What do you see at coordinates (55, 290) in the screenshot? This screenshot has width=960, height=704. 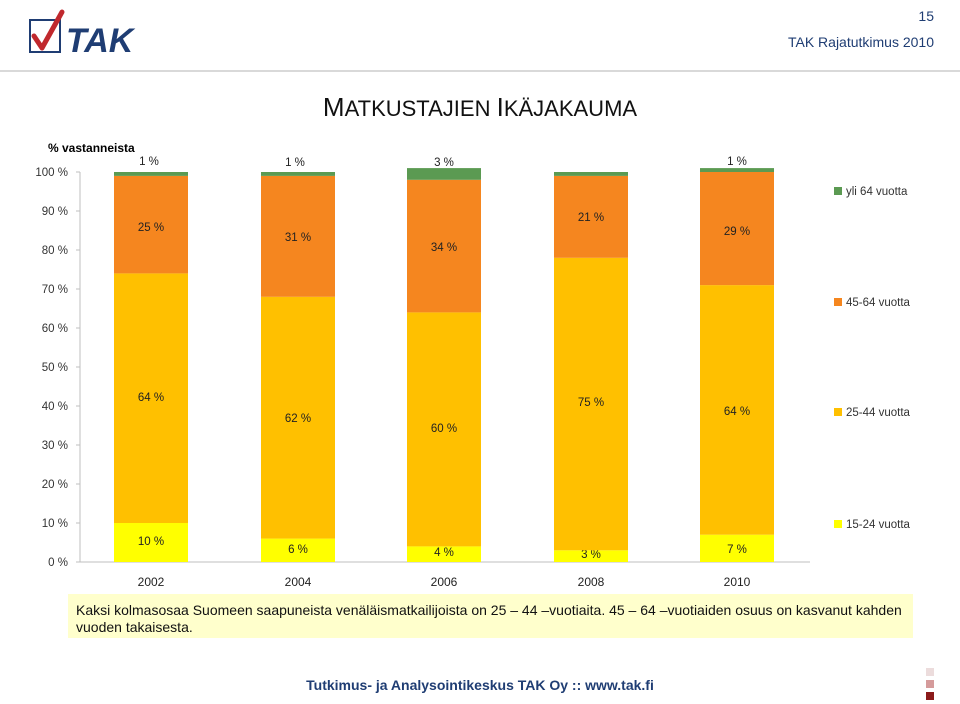 I see `y-tick-label: 70 %` at bounding box center [55, 290].